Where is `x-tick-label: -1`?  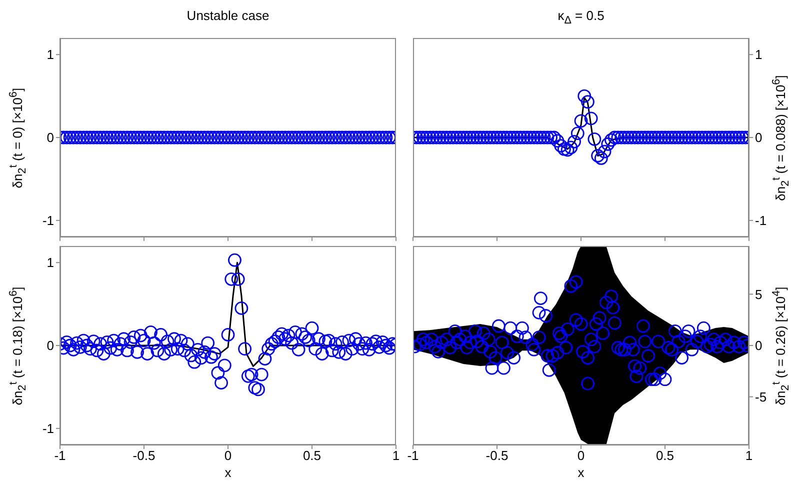 x-tick-label: -1 is located at coordinates (413, 456).